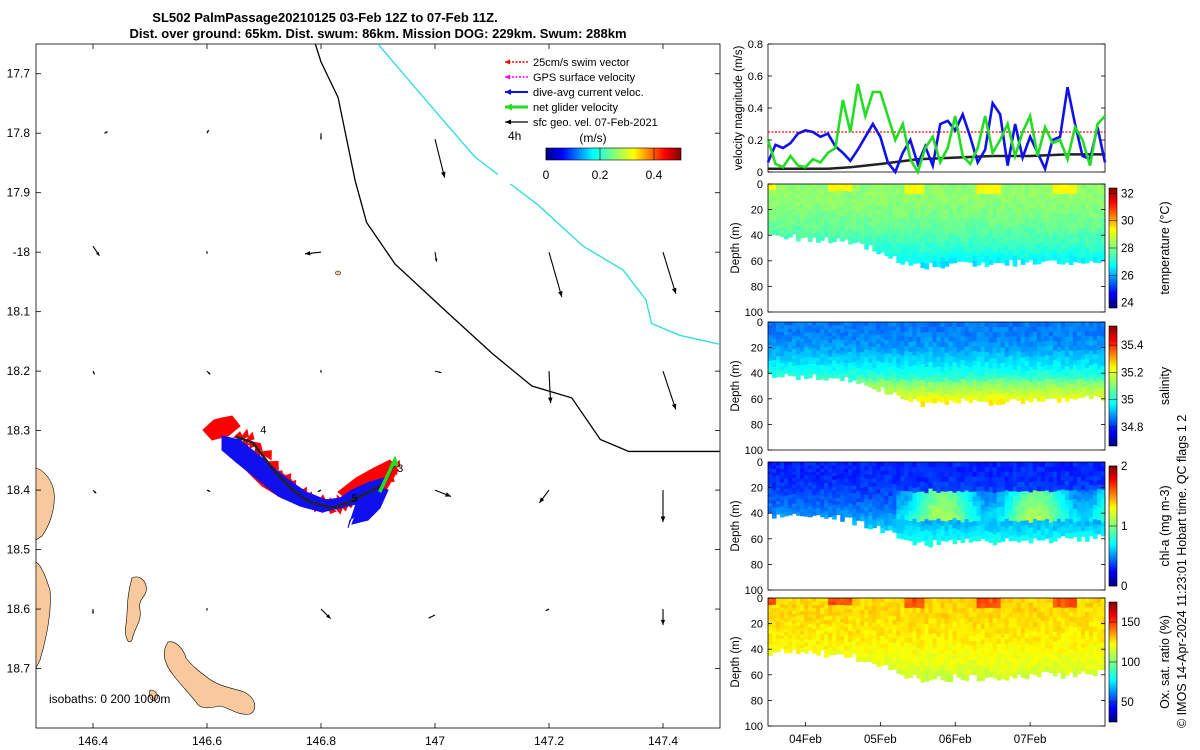  I want to click on section-ytick-label: 40, so click(757, 374).